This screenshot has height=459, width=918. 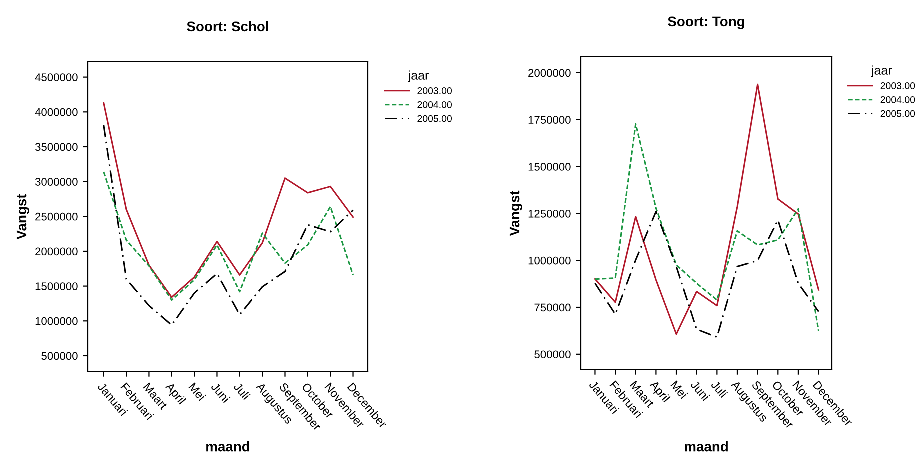 I want to click on chart-title: Soort: Tong, so click(x=706, y=23).